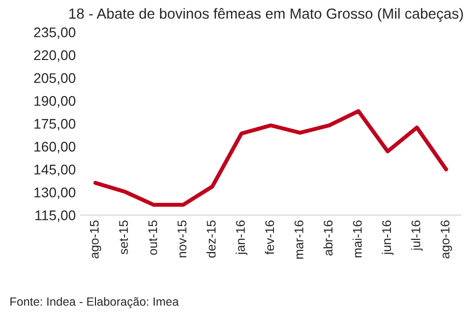  What do you see at coordinates (94, 302) in the screenshot?
I see `source-note: Fonte: Indea - Elaboração: Imea` at bounding box center [94, 302].